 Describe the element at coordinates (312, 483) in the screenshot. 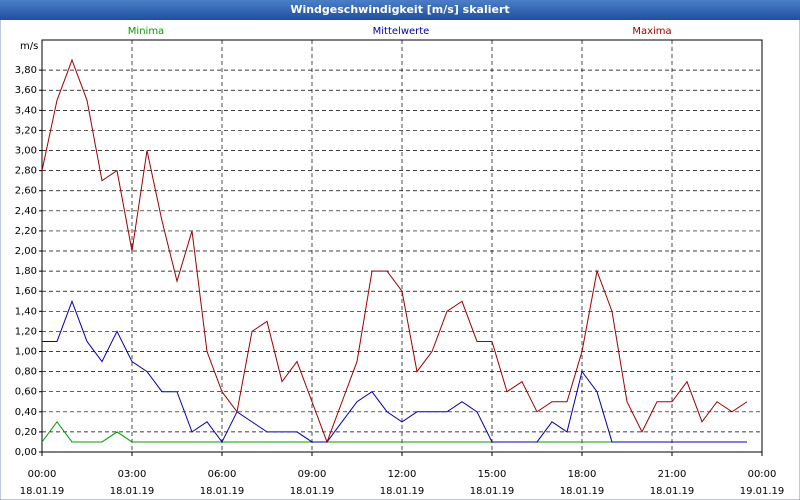

I see `x-tick-label: 09:00 18.01.19` at that location.